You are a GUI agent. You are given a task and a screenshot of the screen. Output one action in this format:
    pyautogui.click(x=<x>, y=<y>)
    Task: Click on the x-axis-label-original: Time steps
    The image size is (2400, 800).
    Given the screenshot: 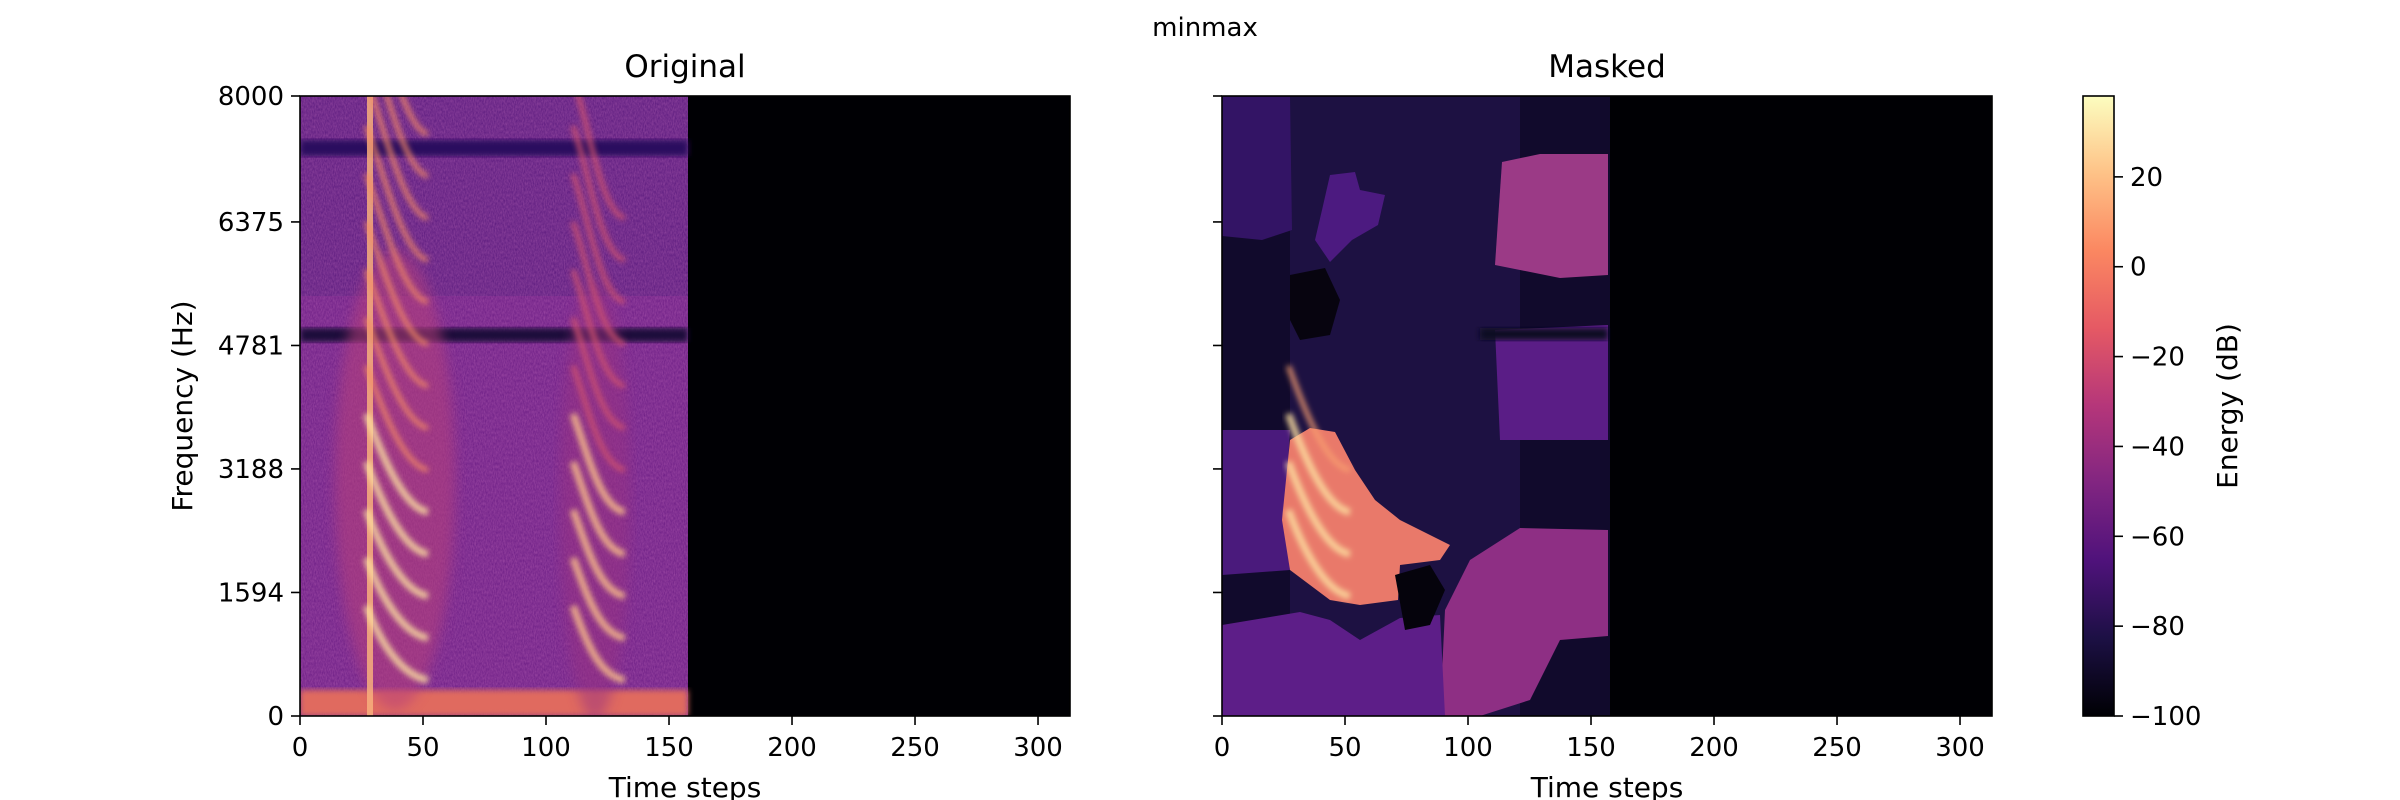 What is the action you would take?
    pyautogui.click(x=685, y=785)
    